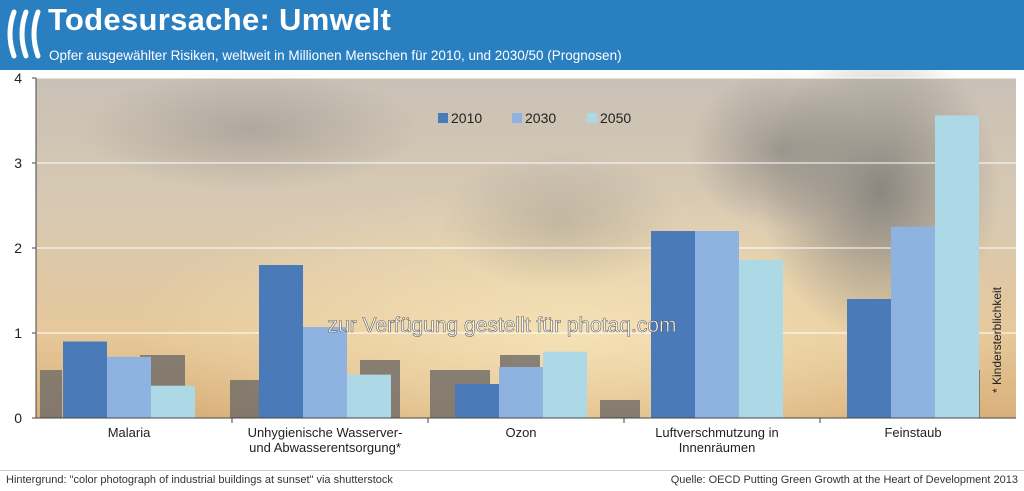  I want to click on x-tick-label: und Abwasserentsorgung*, so click(325, 447).